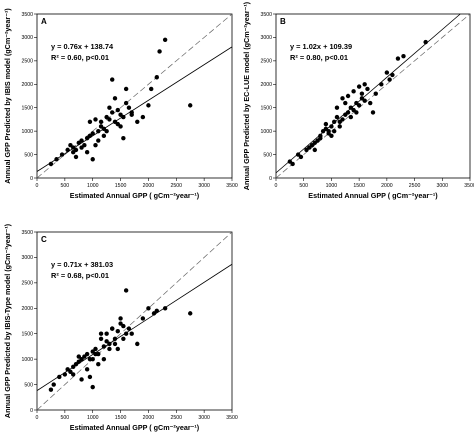 The image size is (474, 434). I want to click on x-tick-label: 1000, so click(93, 186).